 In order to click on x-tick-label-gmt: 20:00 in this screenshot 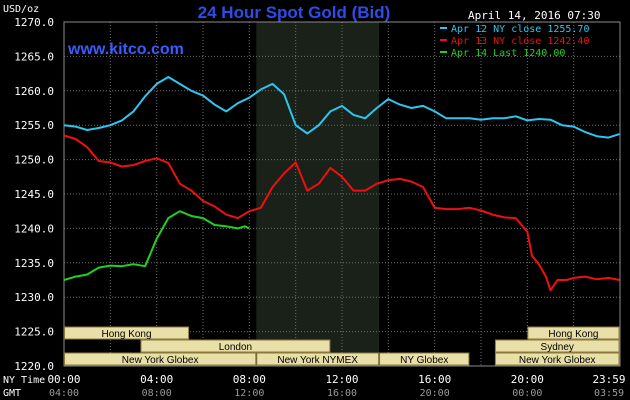, I will do `click(435, 393)`.